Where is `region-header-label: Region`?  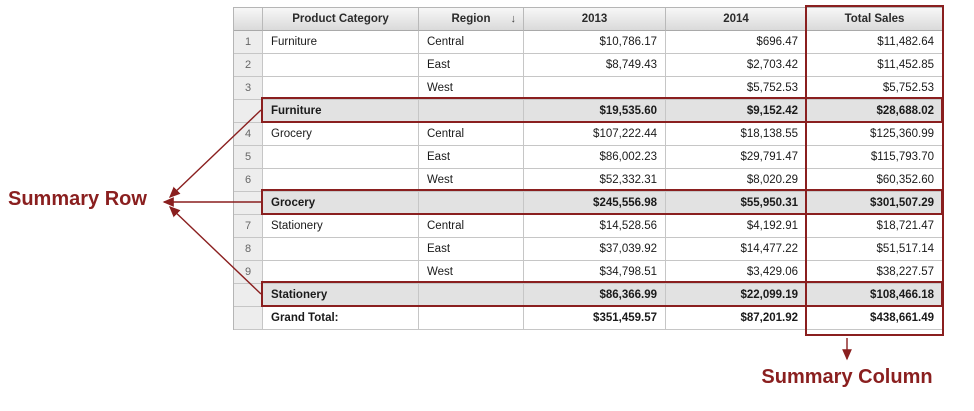
region-header-label: Region is located at coordinates (471, 19).